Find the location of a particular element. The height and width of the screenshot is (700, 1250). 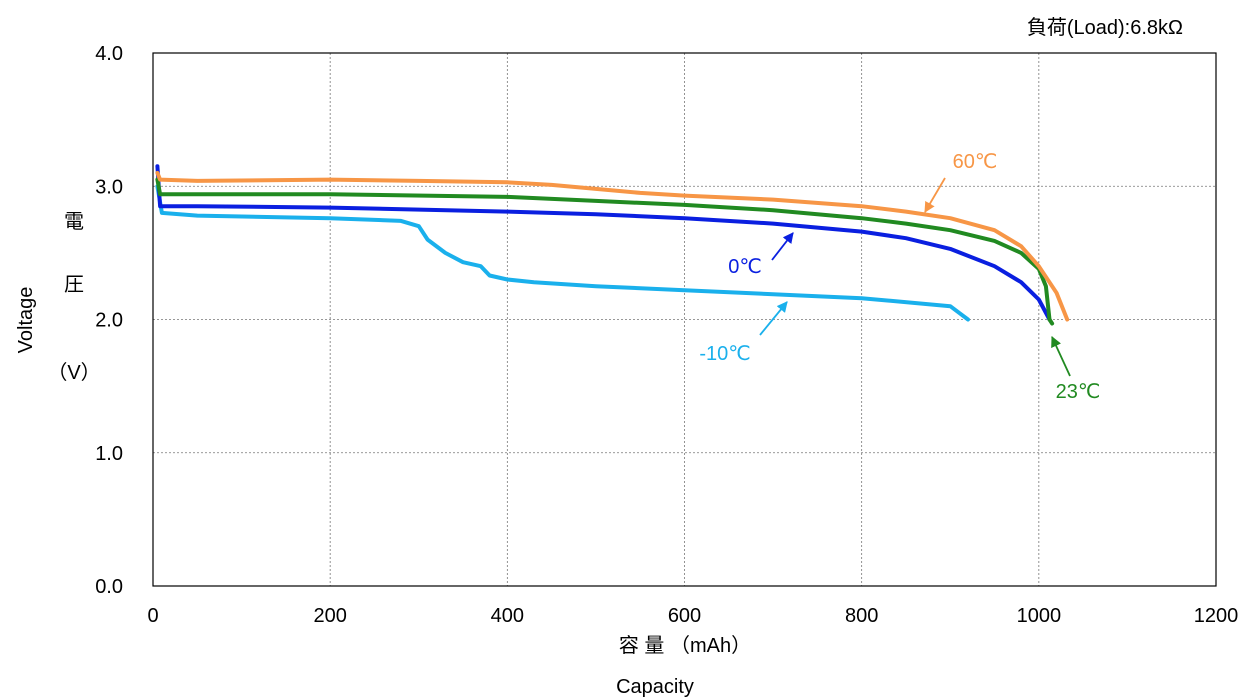

x-tick-label: 200 is located at coordinates (329, 616).